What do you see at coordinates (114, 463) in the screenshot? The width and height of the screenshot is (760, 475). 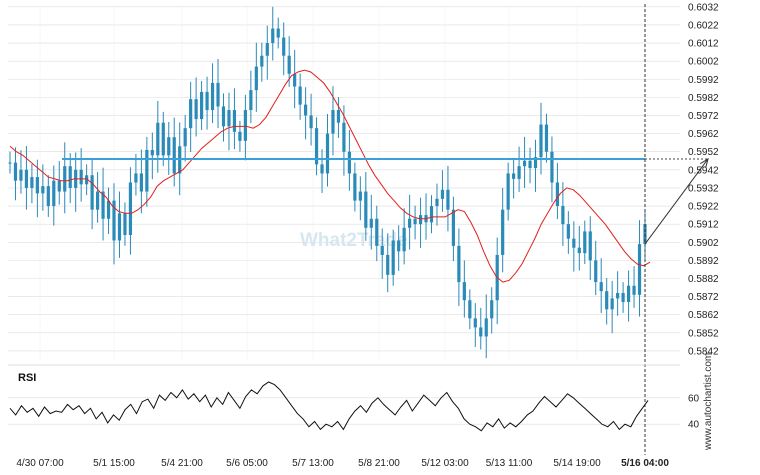 I see `time-tick-label: 5/1 15:00` at bounding box center [114, 463].